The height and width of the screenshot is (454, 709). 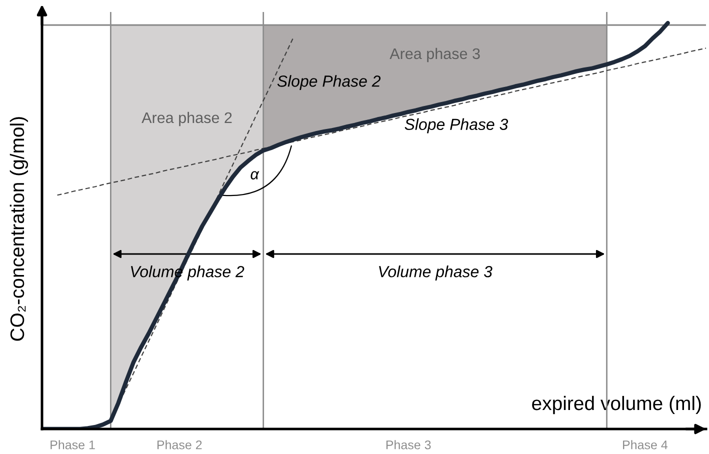 I want to click on x-tick-label: Phase 4, so click(x=645, y=445).